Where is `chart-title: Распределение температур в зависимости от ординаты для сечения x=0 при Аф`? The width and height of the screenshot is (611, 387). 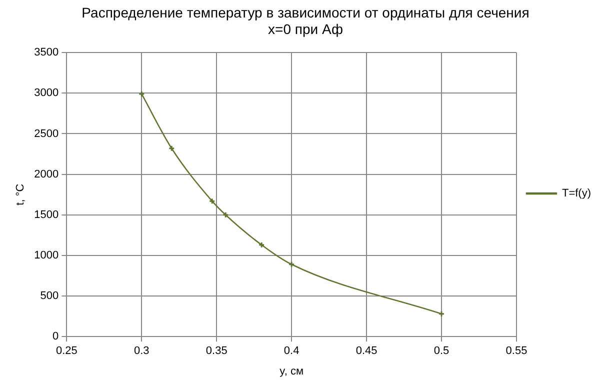 chart-title: Распределение температур в зависимости от ординаты для сечения x=0 при Аф is located at coordinates (306, 21).